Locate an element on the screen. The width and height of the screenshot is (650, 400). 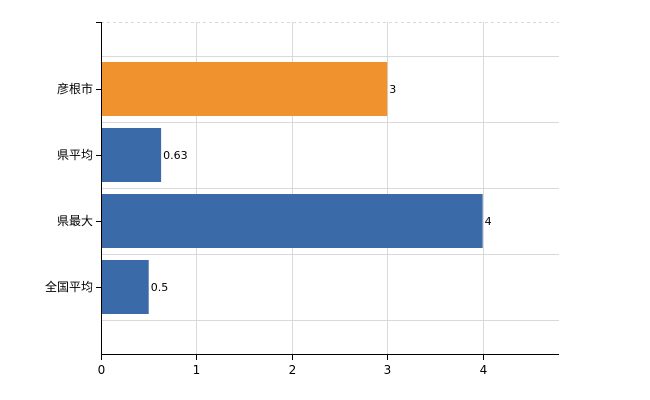
category-label-4: 全国平均 is located at coordinates (69, 286).